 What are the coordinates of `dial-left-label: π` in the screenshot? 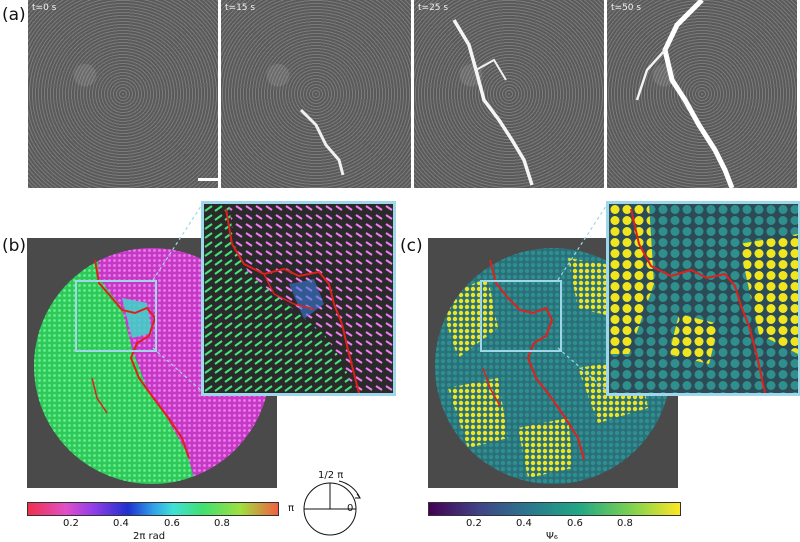 It's located at (291, 508).